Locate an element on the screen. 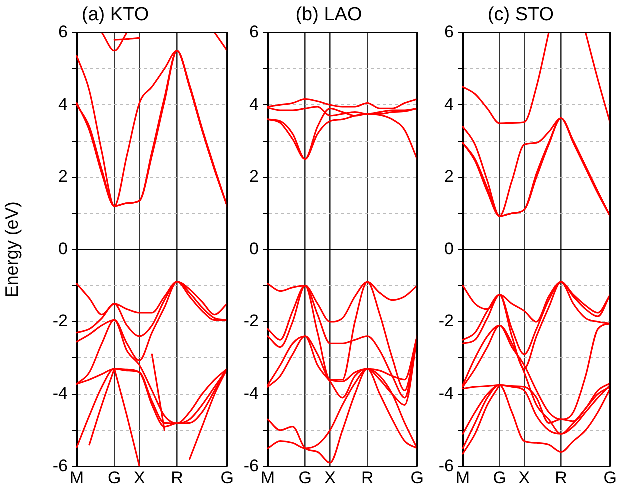  chart-title: (a) KTO is located at coordinates (116, 15).